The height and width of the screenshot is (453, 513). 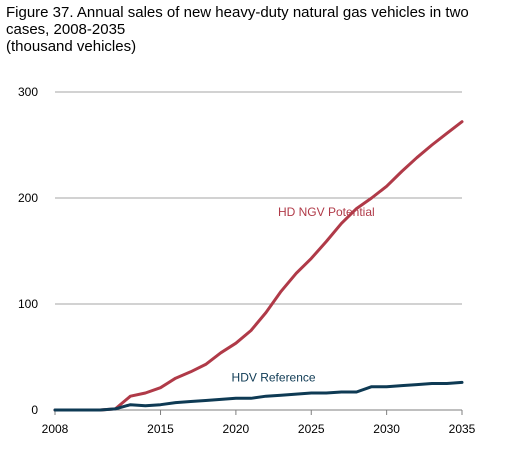 I want to click on x-tick-label-2035: 2035, so click(x=462, y=429).